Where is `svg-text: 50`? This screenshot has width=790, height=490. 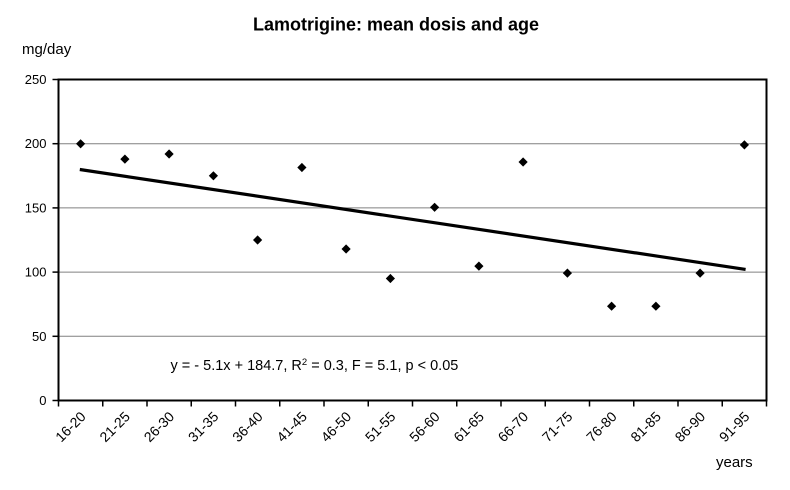
svg-text: 50 is located at coordinates (39, 336).